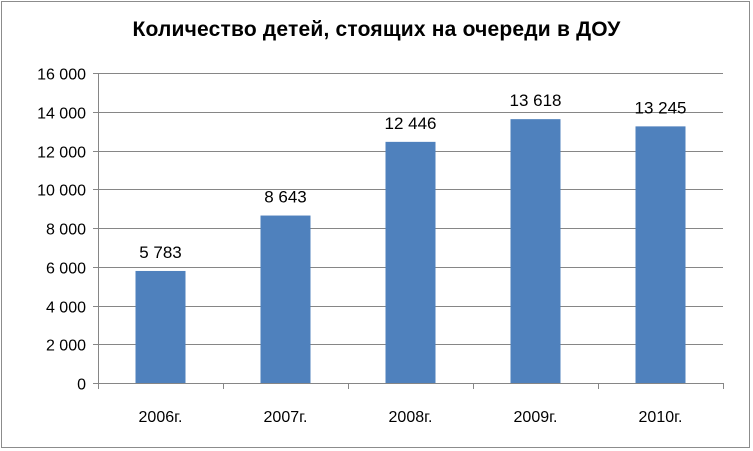 This screenshot has height=451, width=753. Describe the element at coordinates (66, 346) in the screenshot. I see `y-tick-label: 2 000` at that location.